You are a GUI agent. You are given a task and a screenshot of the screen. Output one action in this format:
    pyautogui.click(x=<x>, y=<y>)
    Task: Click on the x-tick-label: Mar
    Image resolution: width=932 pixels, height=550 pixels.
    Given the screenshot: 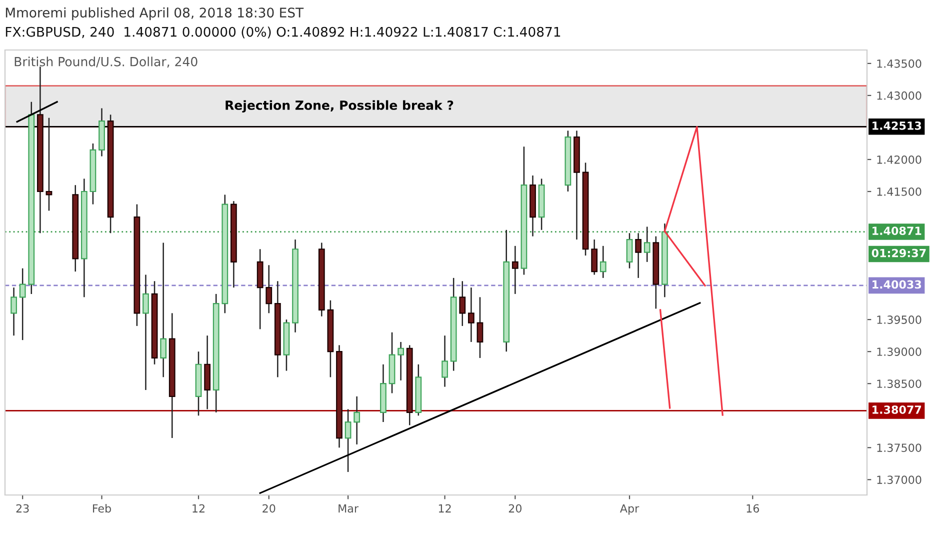 What is the action you would take?
    pyautogui.click(x=348, y=508)
    